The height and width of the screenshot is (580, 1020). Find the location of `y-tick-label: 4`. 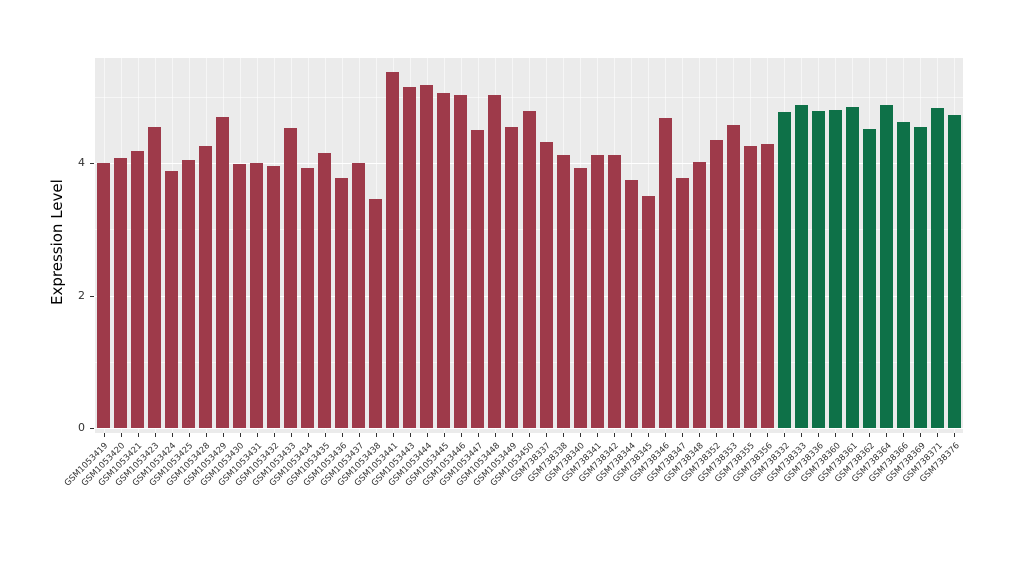

y-tick-label: 4 is located at coordinates (81, 162).